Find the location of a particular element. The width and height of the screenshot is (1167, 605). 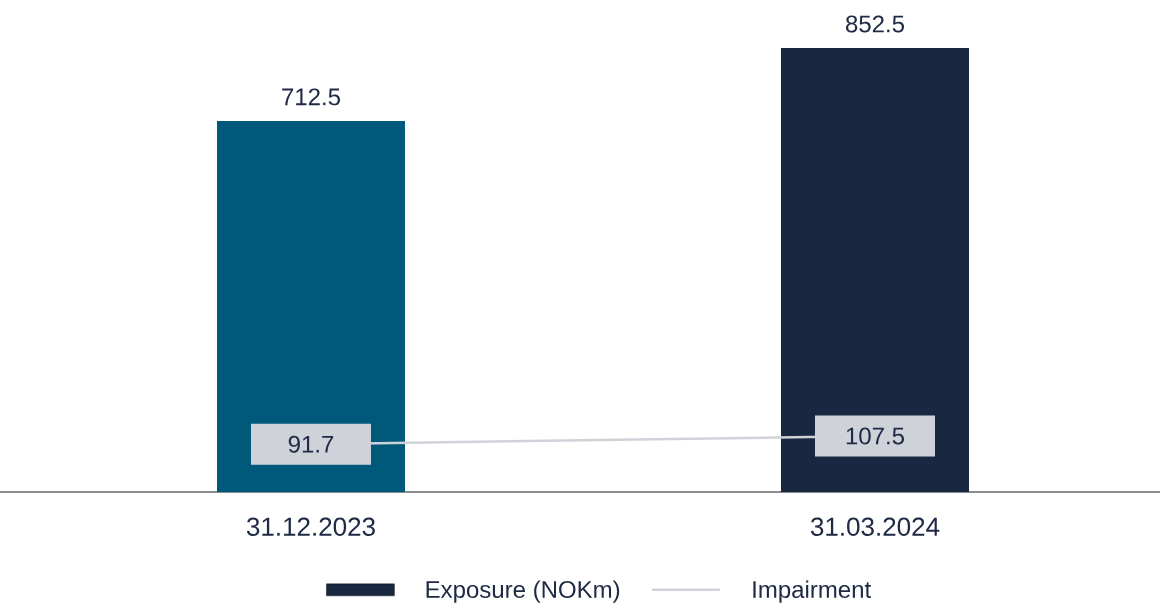

legend-label: Exposure (NOKm) is located at coordinates (523, 591).